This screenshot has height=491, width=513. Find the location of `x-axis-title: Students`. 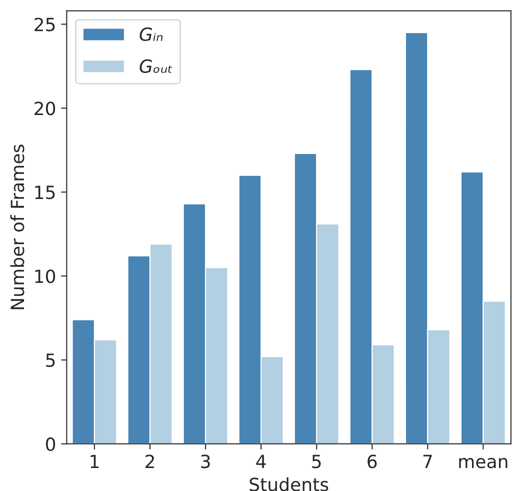

x-axis-title: Students is located at coordinates (289, 484).